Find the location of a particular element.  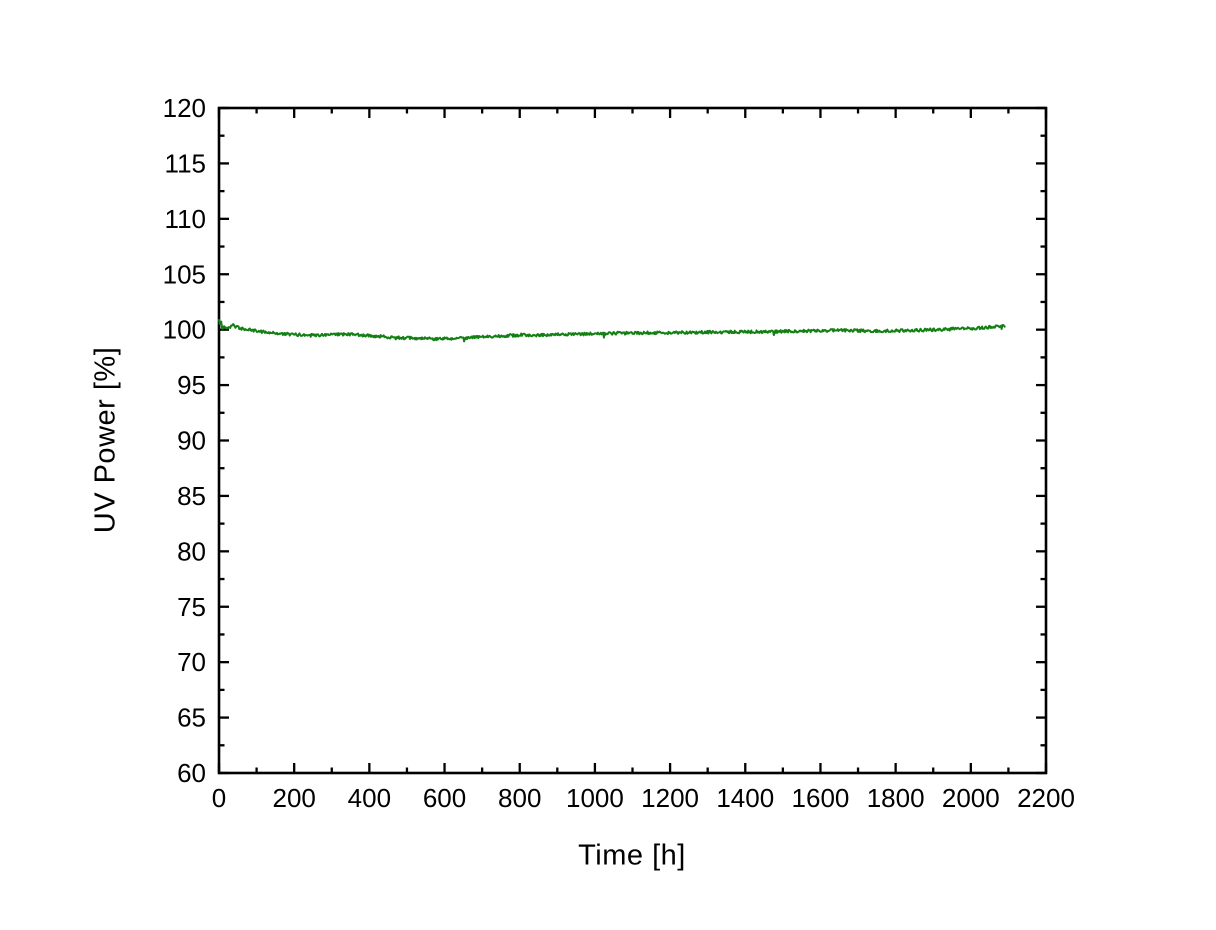

y-tick-label: 110 is located at coordinates (185, 219).